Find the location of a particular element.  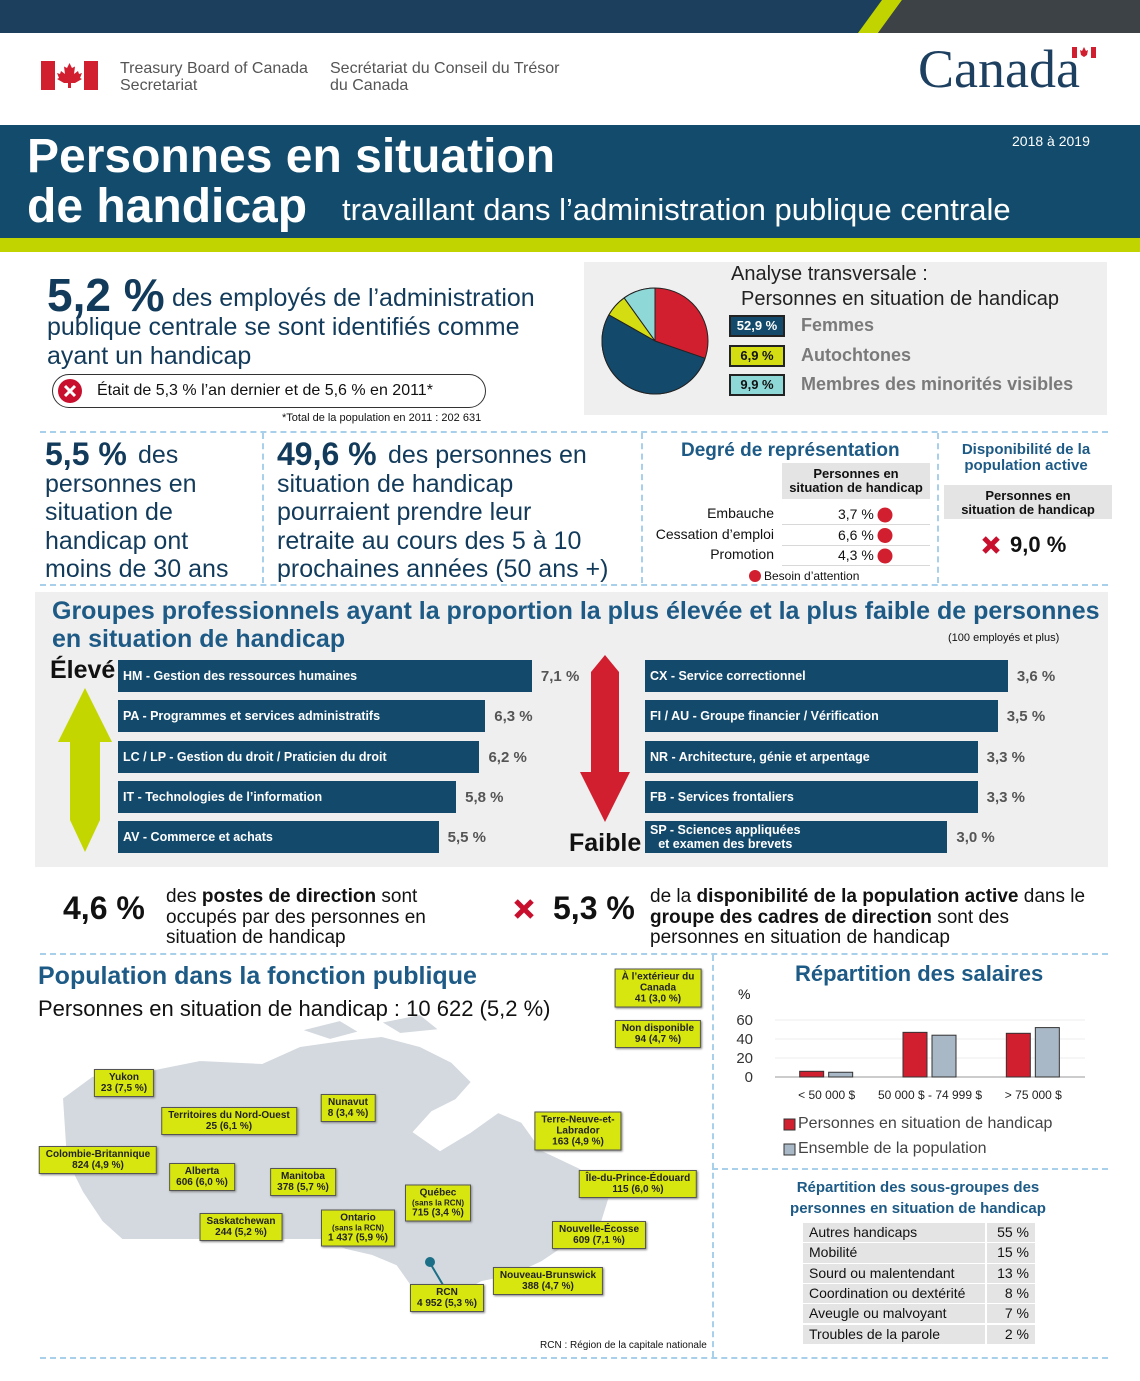

stat-value: 4,6 % is located at coordinates (104, 908).